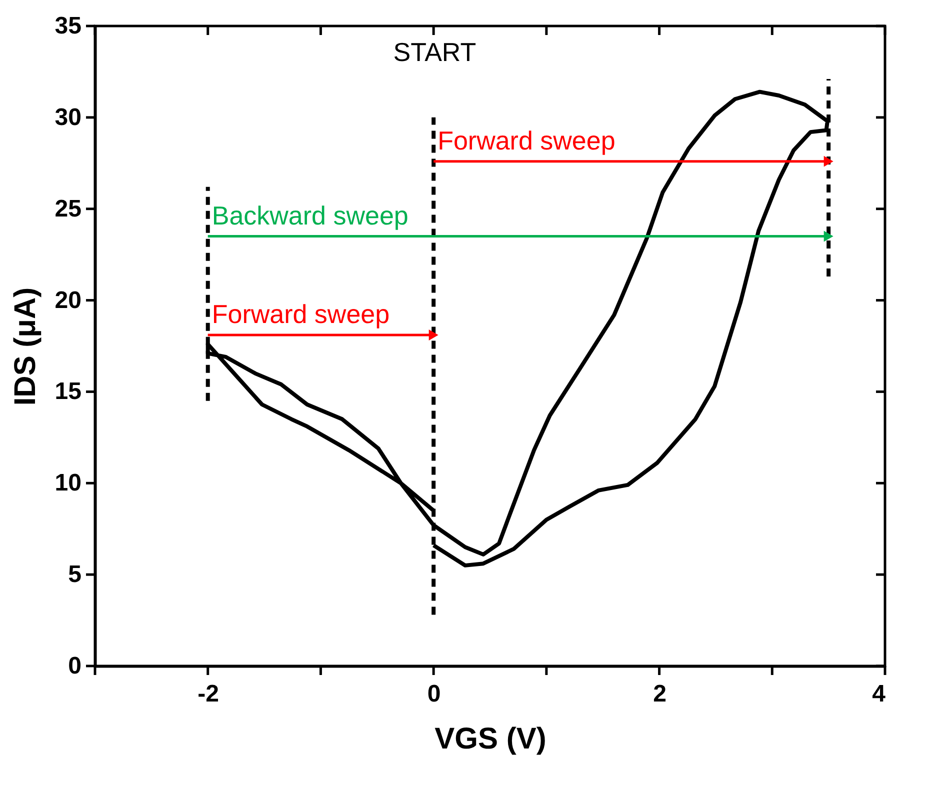 This screenshot has height=809, width=943. I want to click on x-tick-label: -2, so click(209, 694).